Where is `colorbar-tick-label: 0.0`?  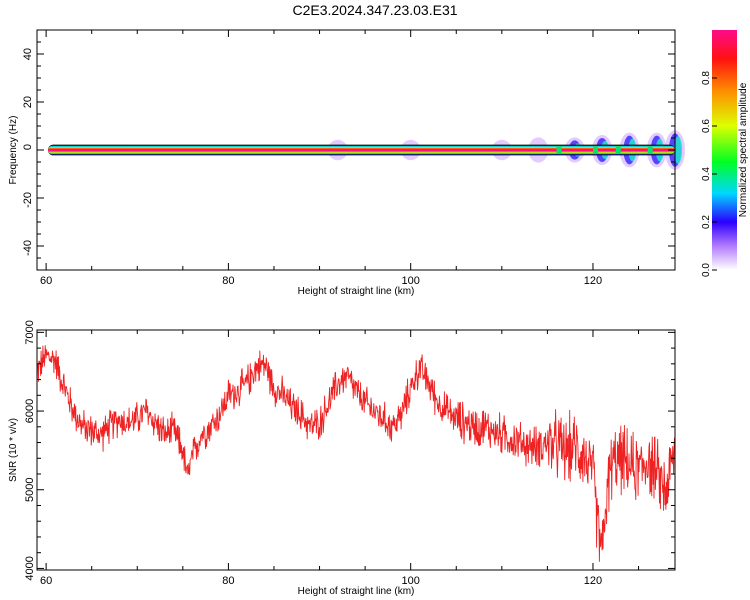 colorbar-tick-label: 0.0 is located at coordinates (706, 270).